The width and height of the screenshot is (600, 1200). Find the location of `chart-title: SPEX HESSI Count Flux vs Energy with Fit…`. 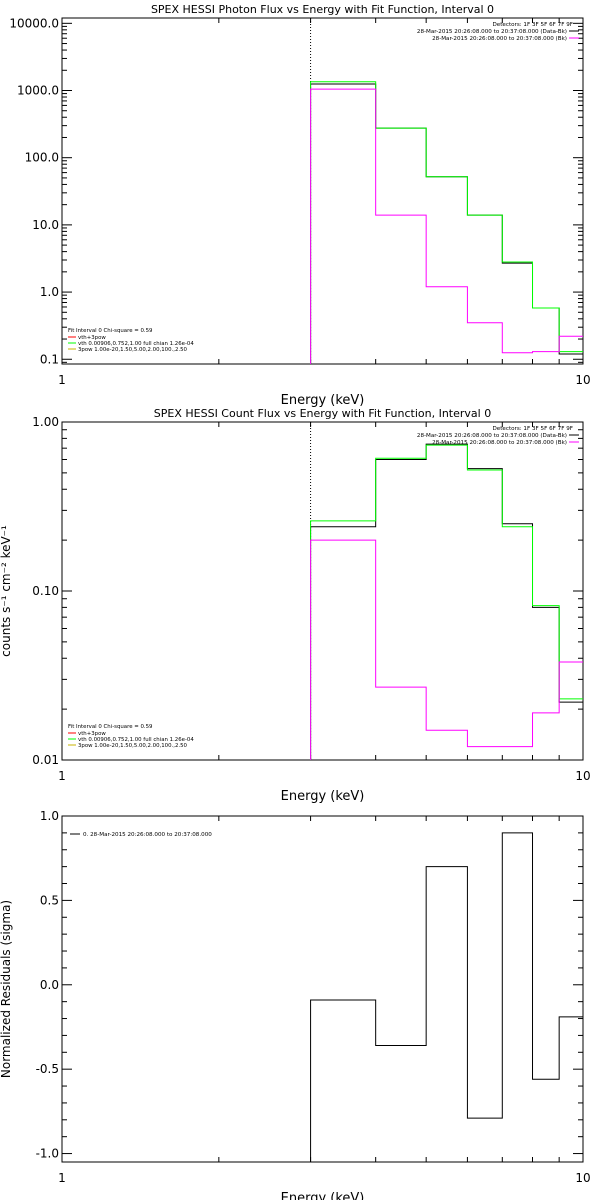

chart-title: SPEX HESSI Count Flux vs Energy with Fit… is located at coordinates (322, 413).